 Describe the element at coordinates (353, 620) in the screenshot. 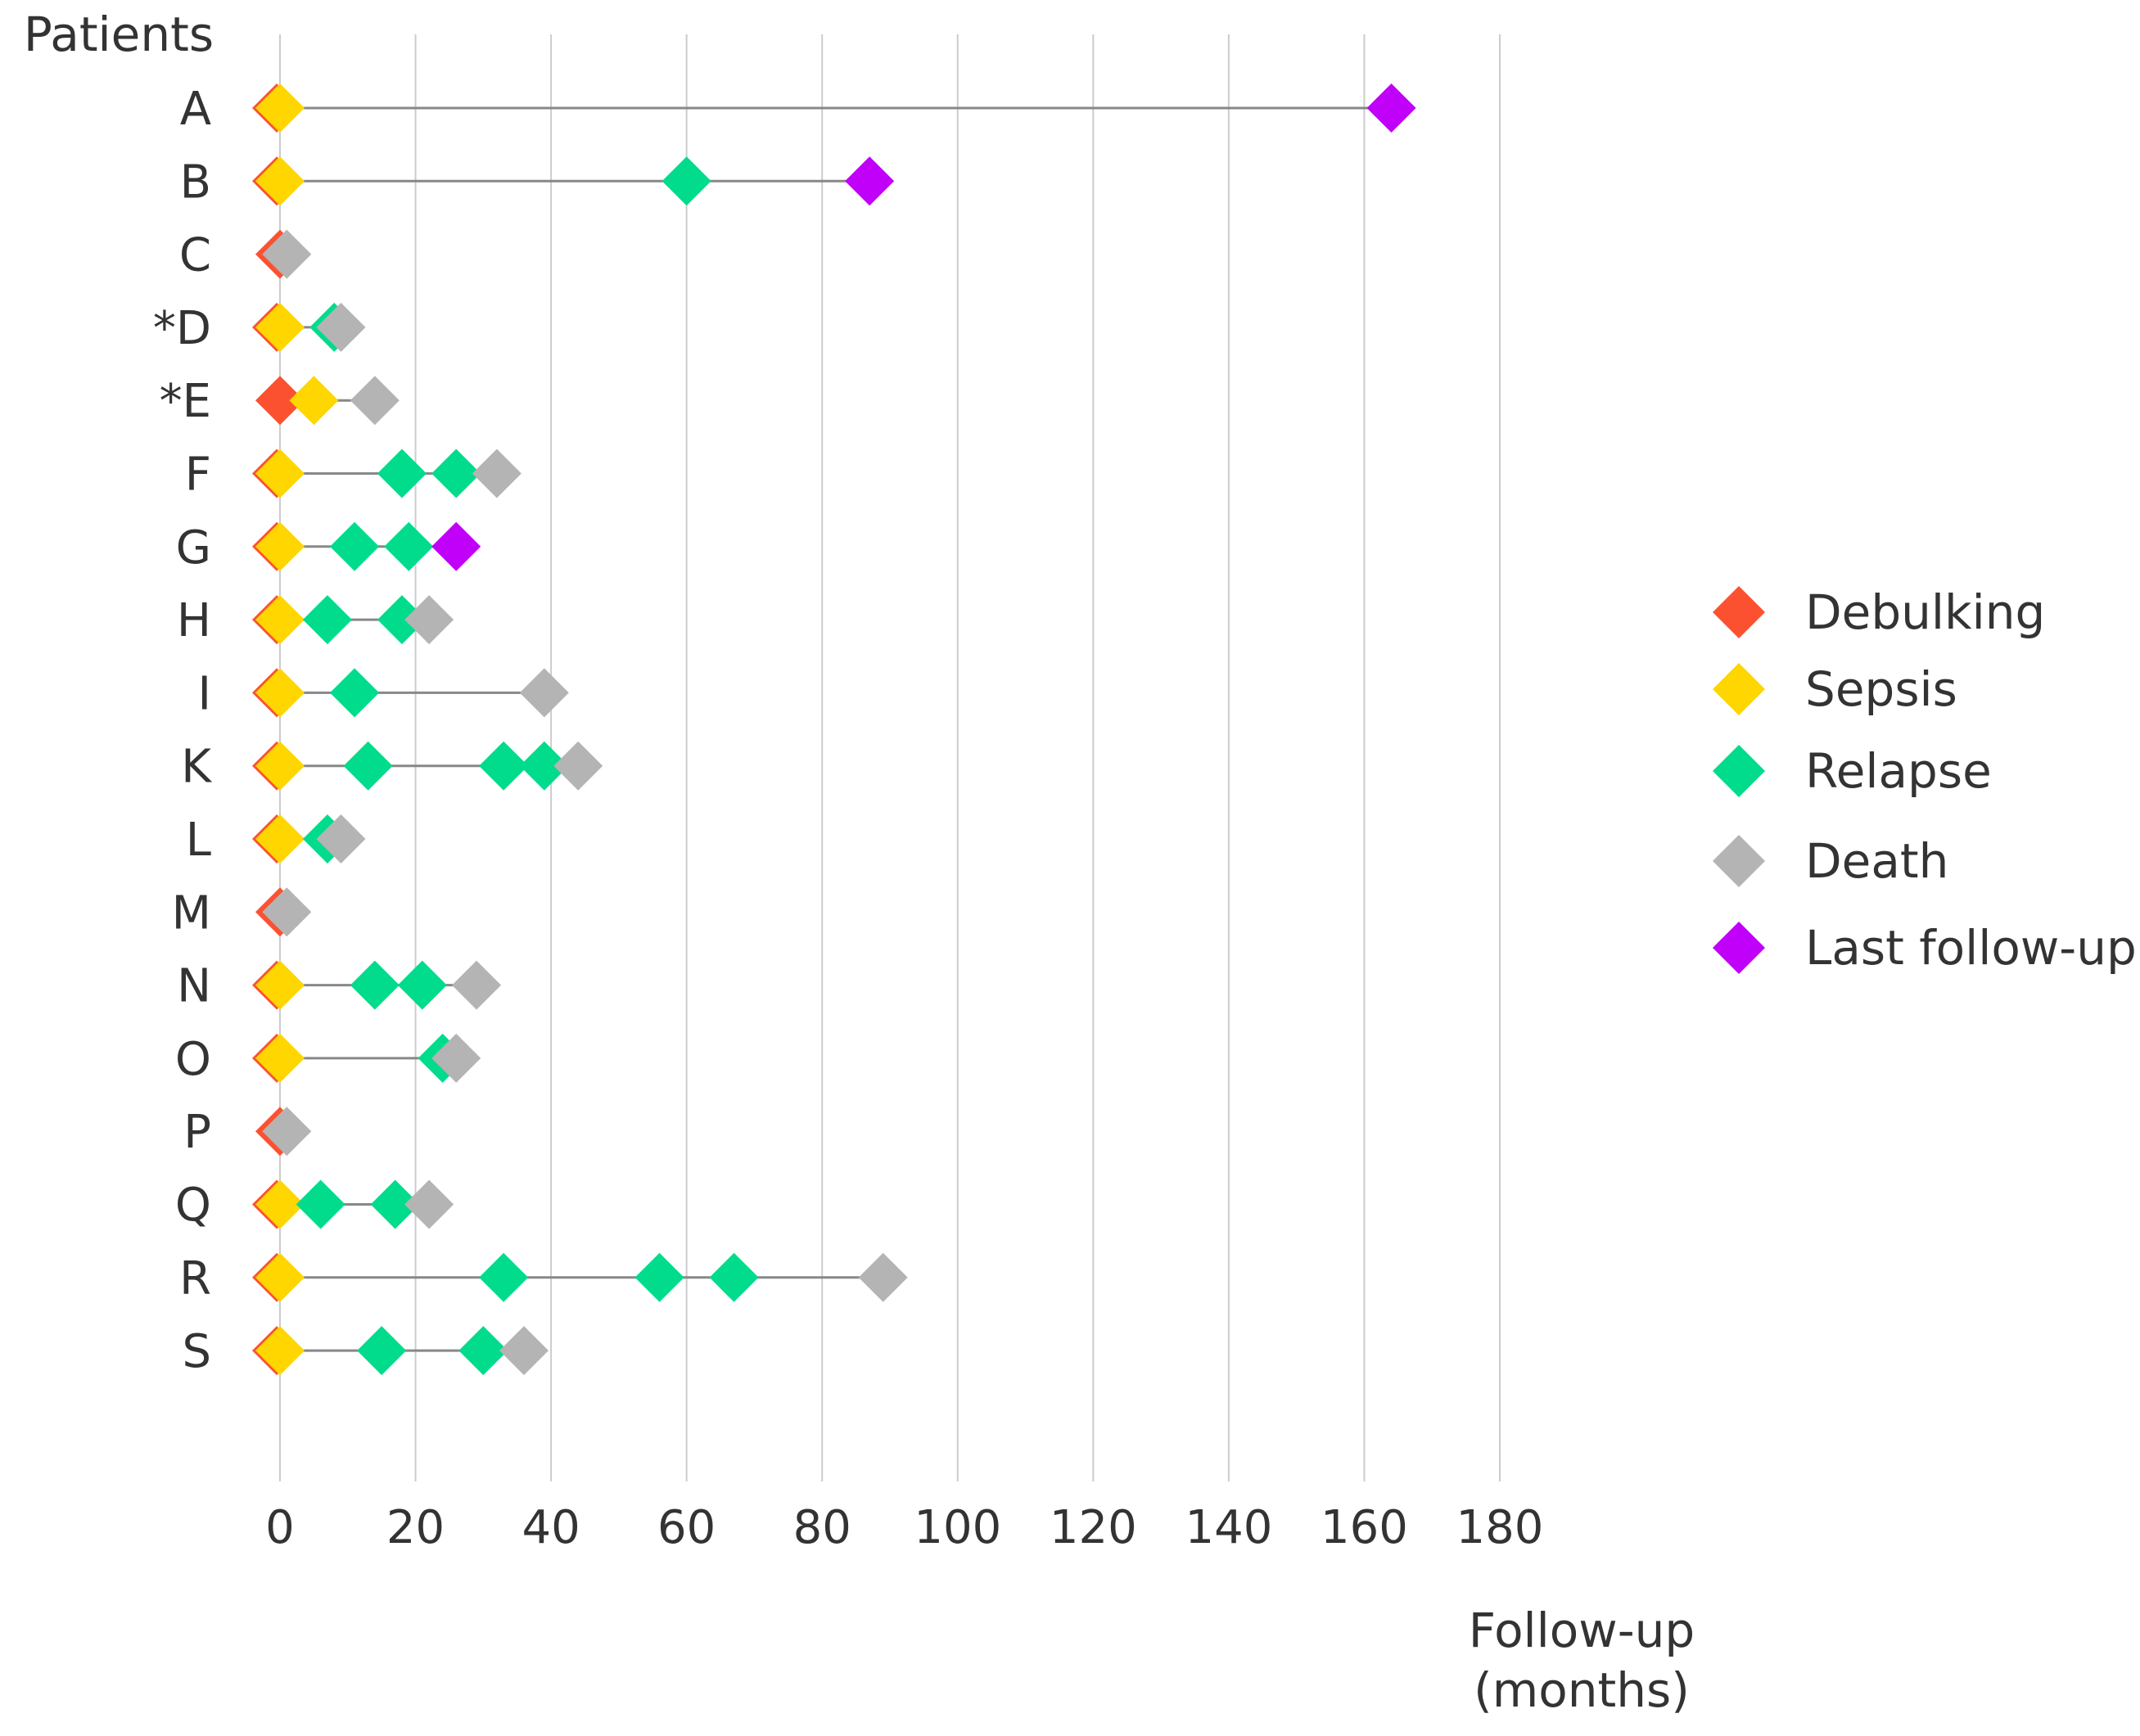

I see `patient-lane-h` at that location.